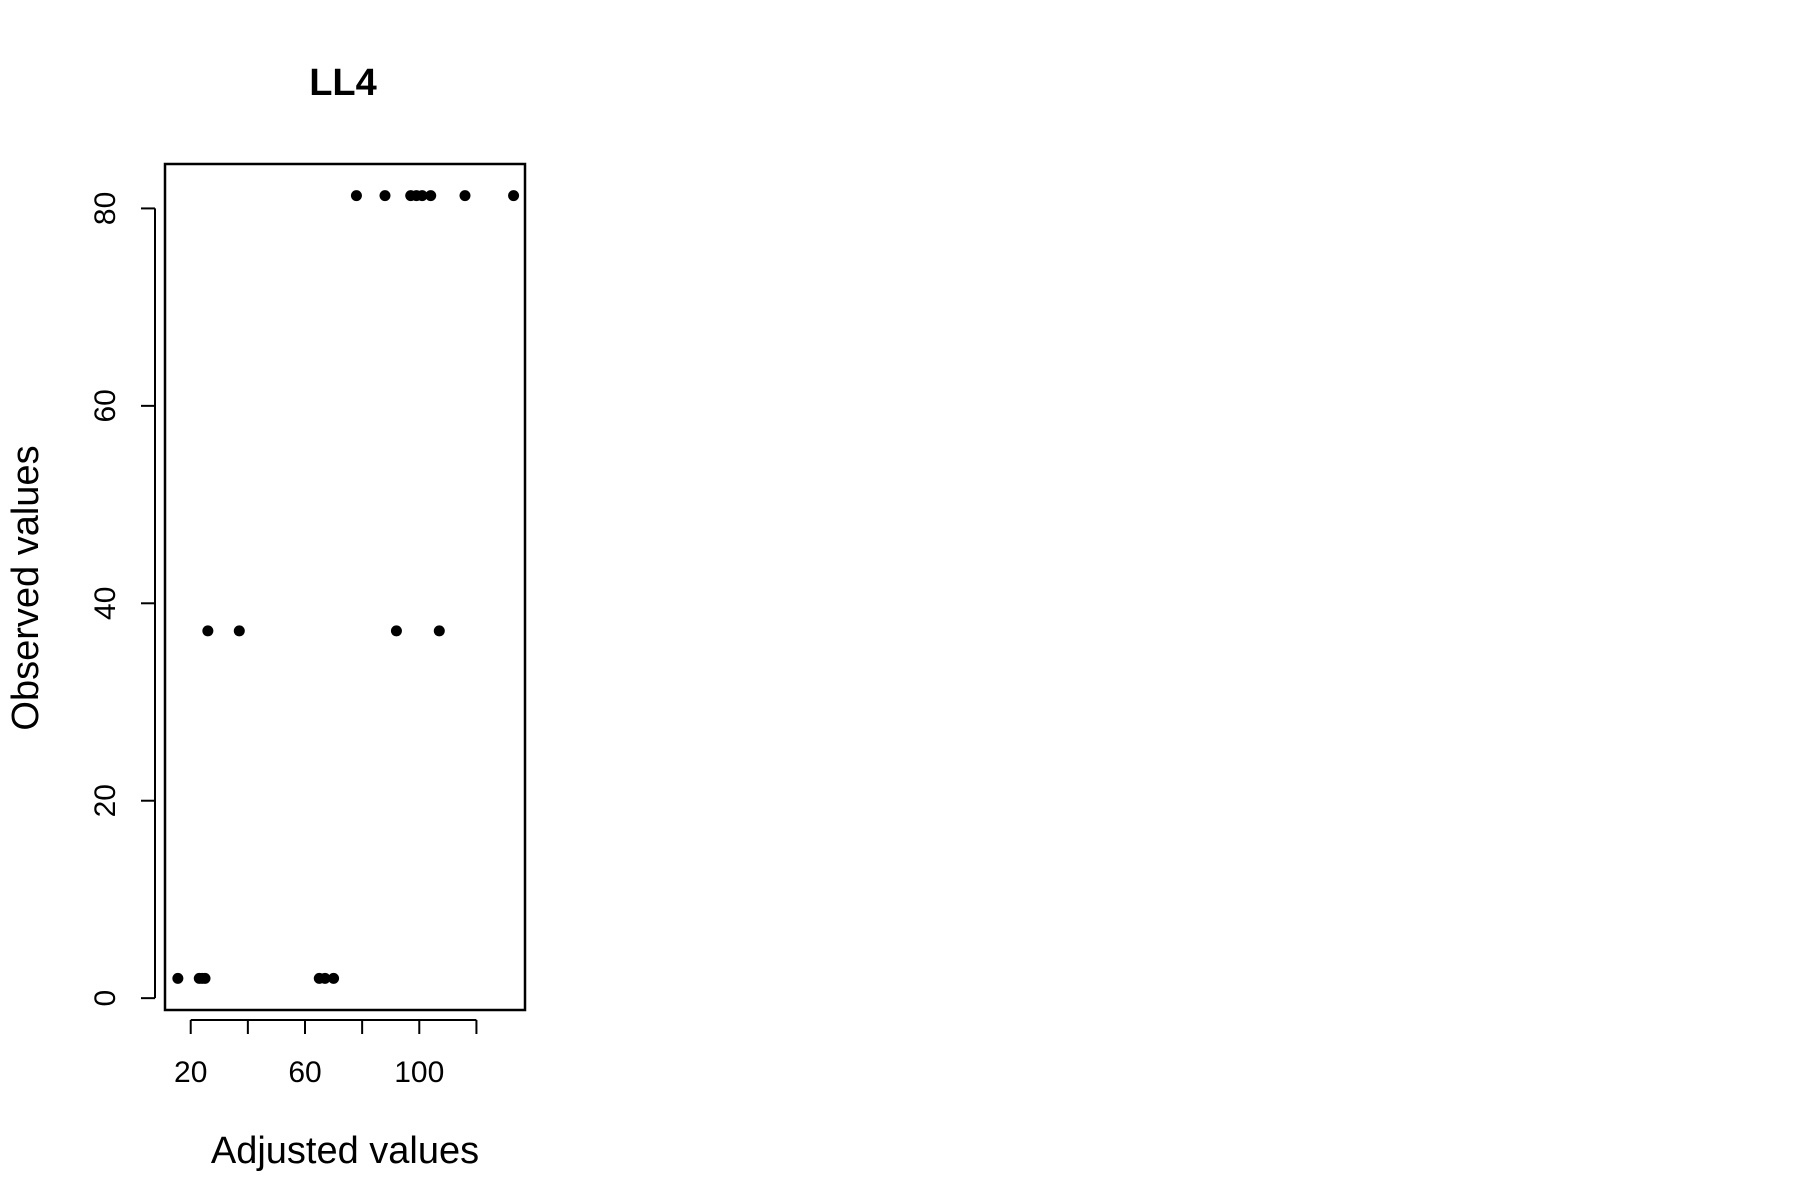 The width and height of the screenshot is (1800, 1200). I want to click on y-tick-label: 20, so click(105, 800).